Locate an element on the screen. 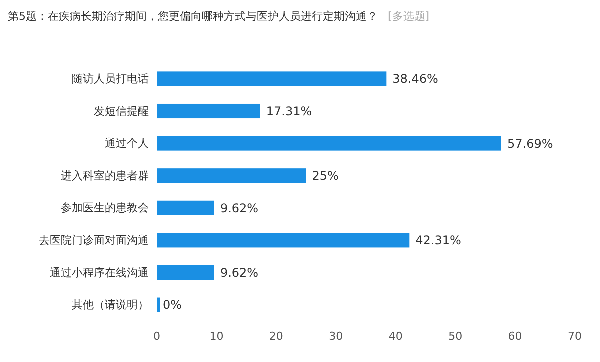 The width and height of the screenshot is (600, 362). data-label: 42.31% is located at coordinates (439, 241).